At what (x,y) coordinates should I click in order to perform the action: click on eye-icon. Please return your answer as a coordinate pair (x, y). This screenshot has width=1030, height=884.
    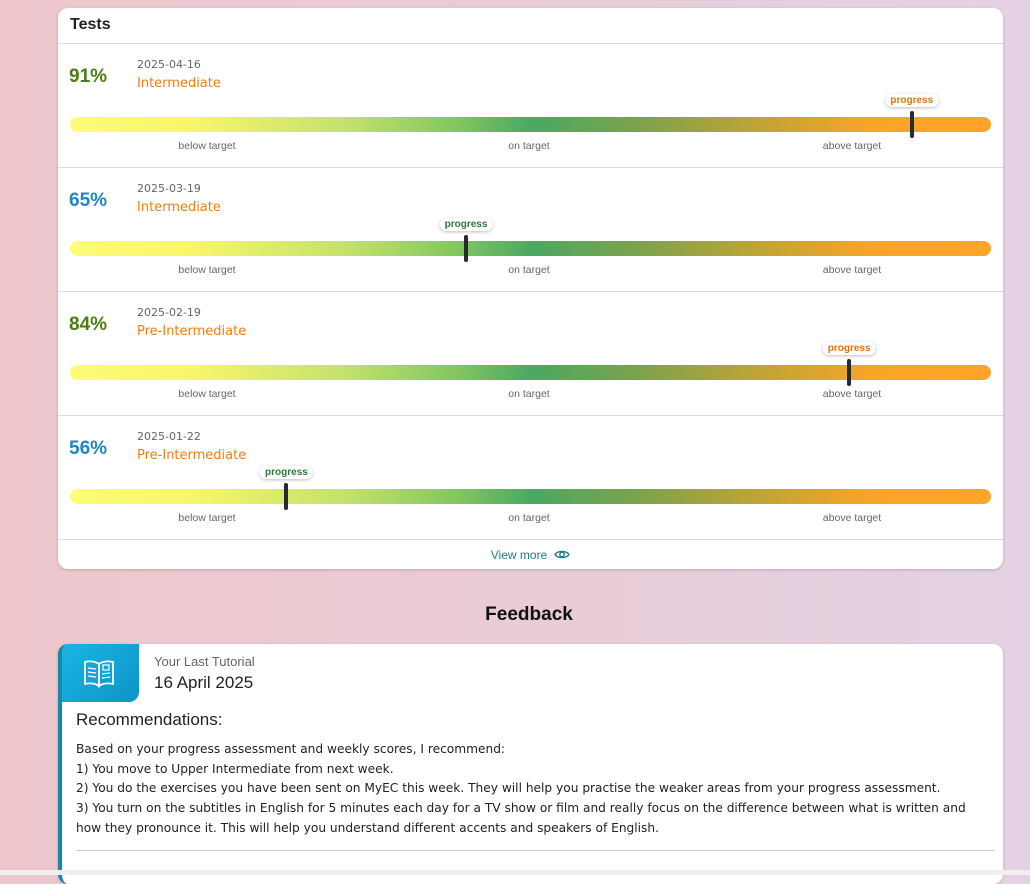
    Looking at the image, I should click on (562, 554).